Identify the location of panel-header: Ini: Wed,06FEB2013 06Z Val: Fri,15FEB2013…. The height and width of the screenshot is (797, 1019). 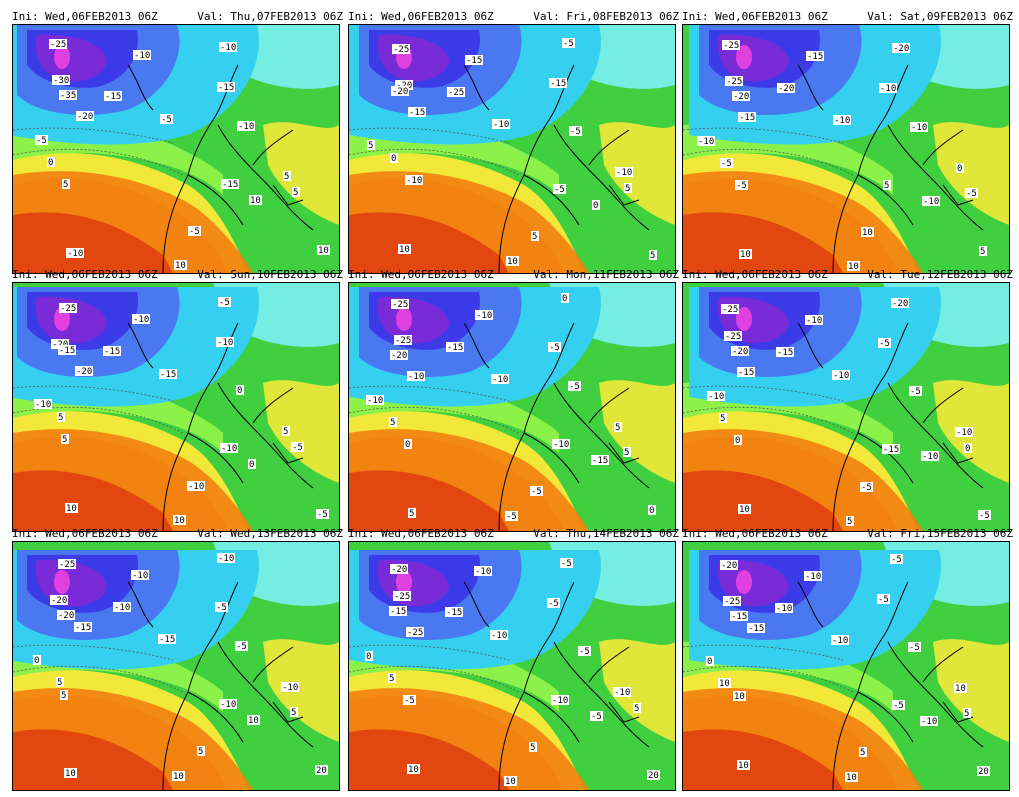
(847, 534).